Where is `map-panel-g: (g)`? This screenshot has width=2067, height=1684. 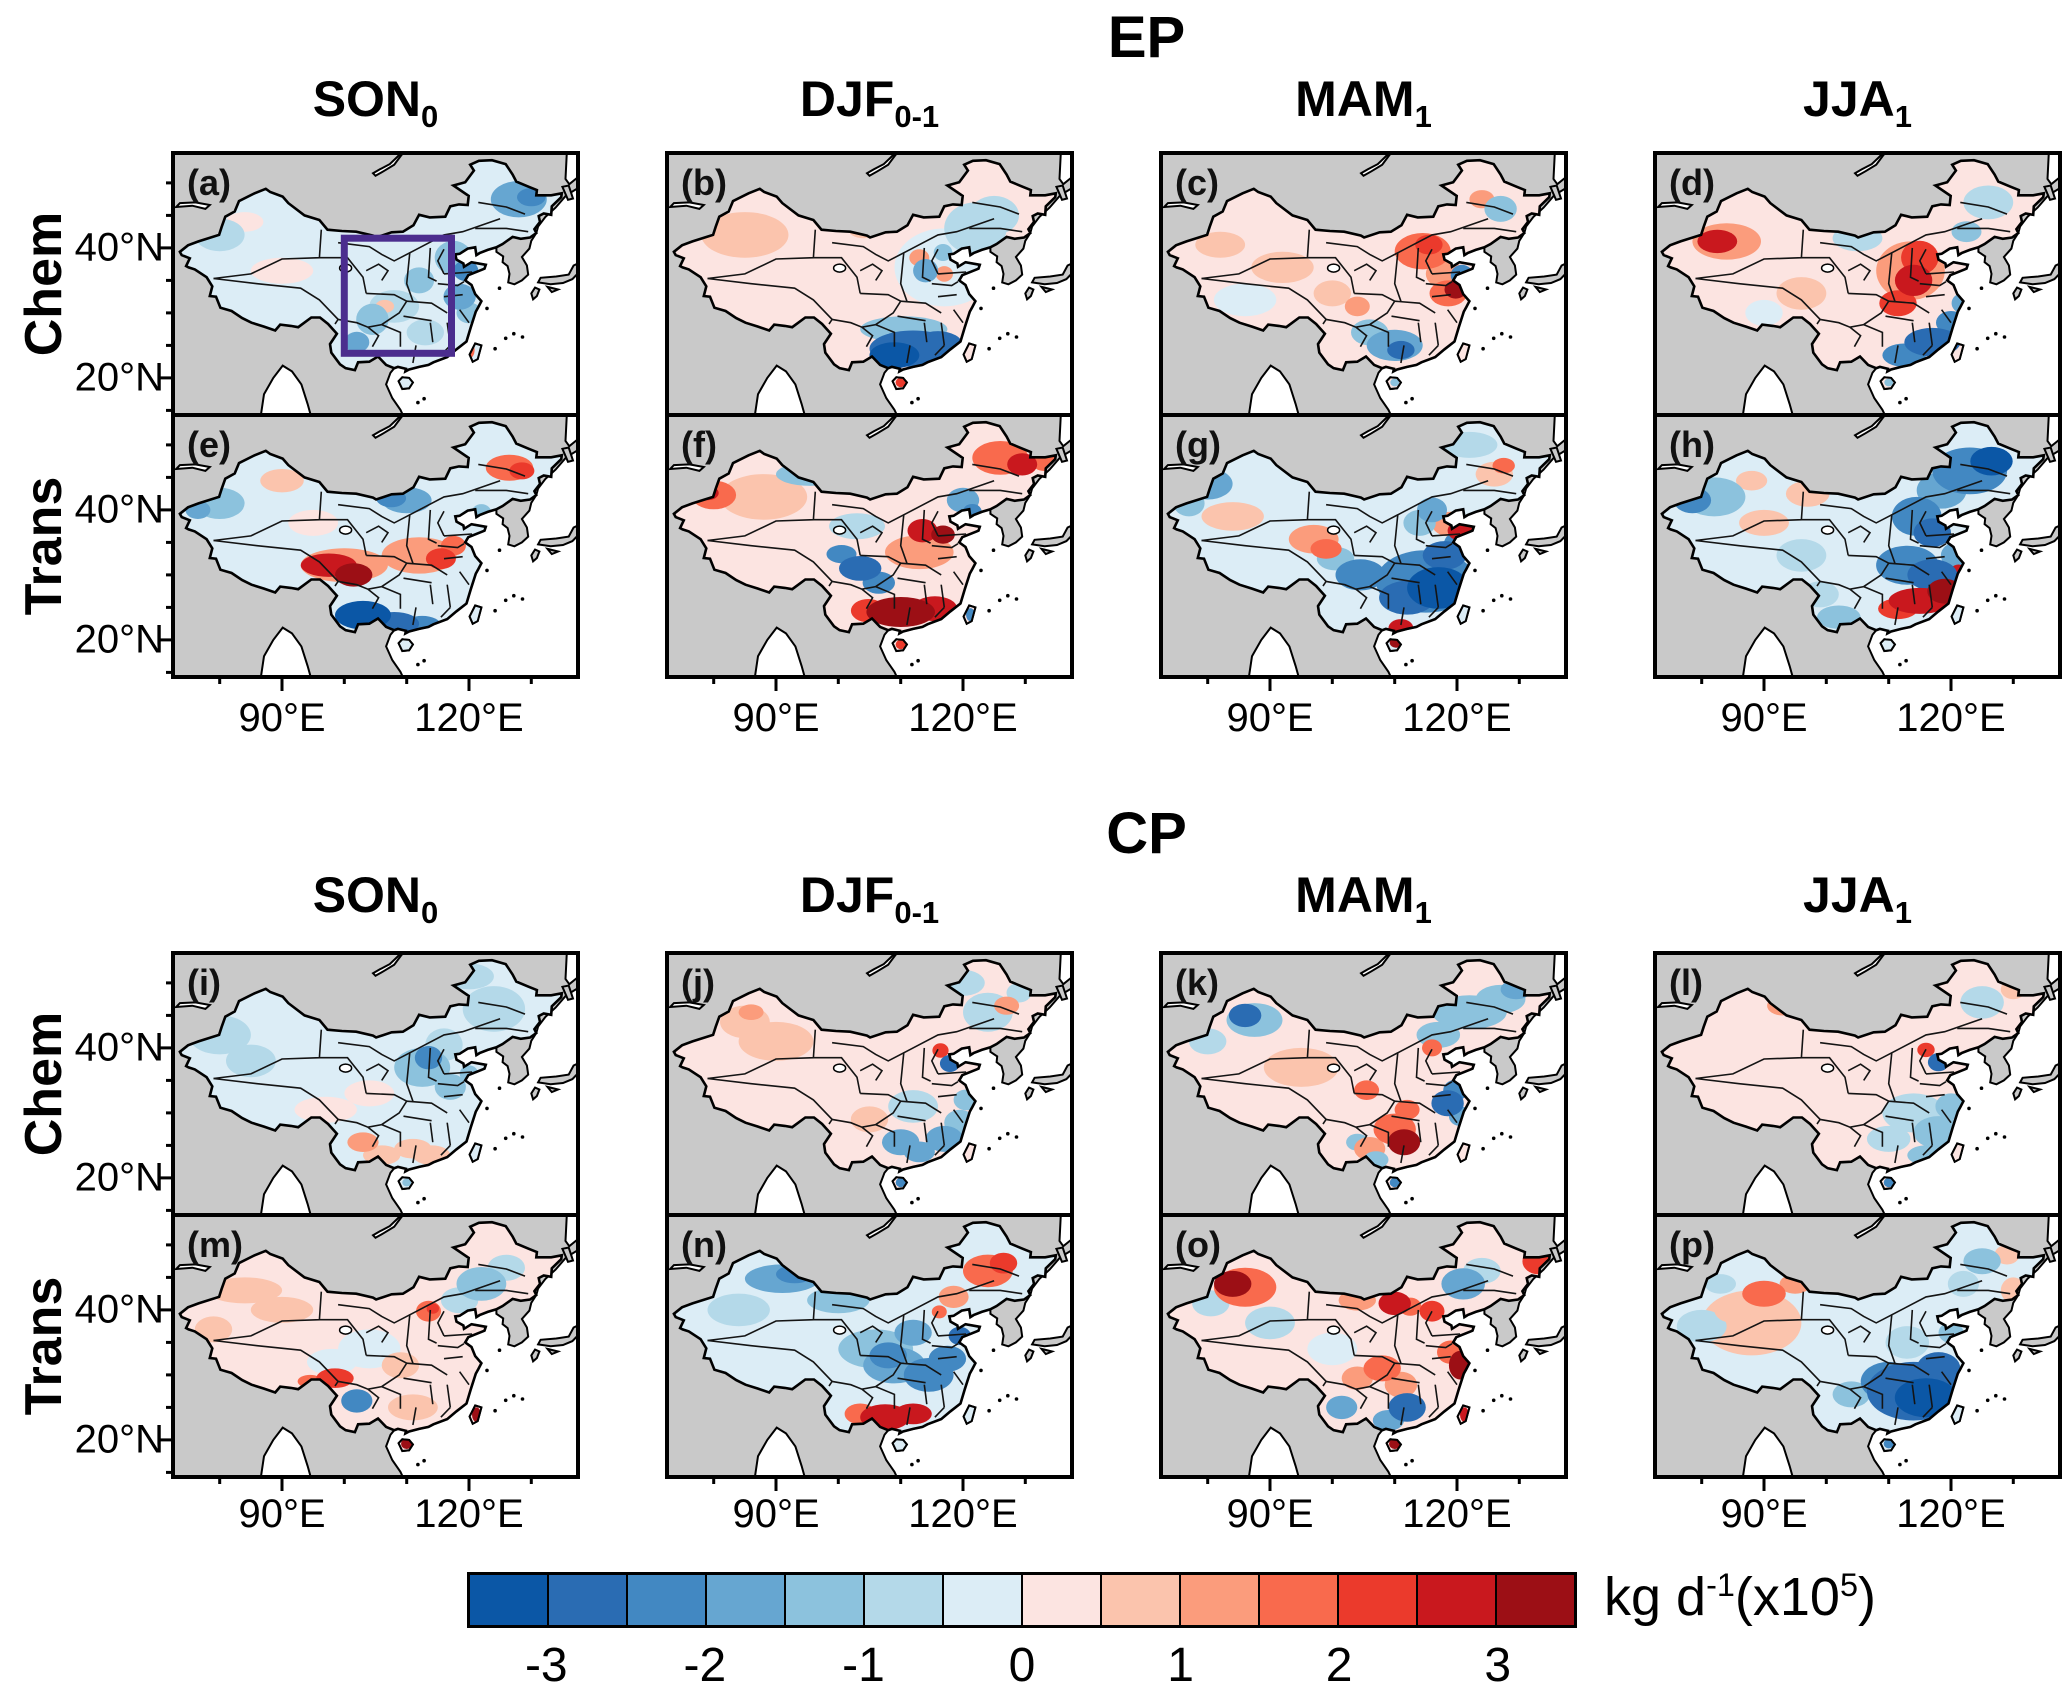
map-panel-g: (g) is located at coordinates (1363, 552).